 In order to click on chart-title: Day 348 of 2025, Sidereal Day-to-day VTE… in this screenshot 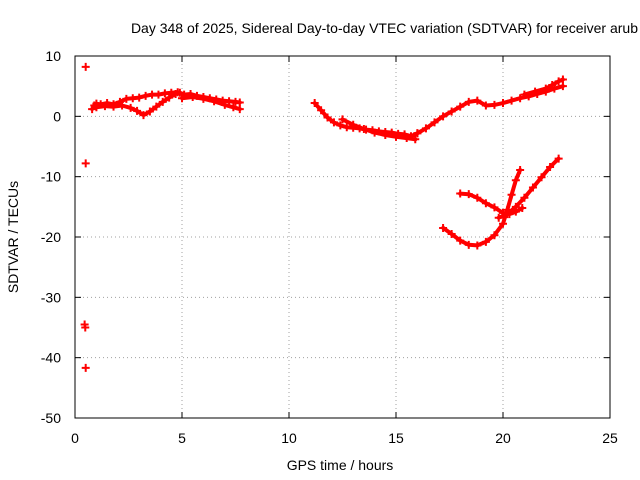, I will do `click(384, 28)`.